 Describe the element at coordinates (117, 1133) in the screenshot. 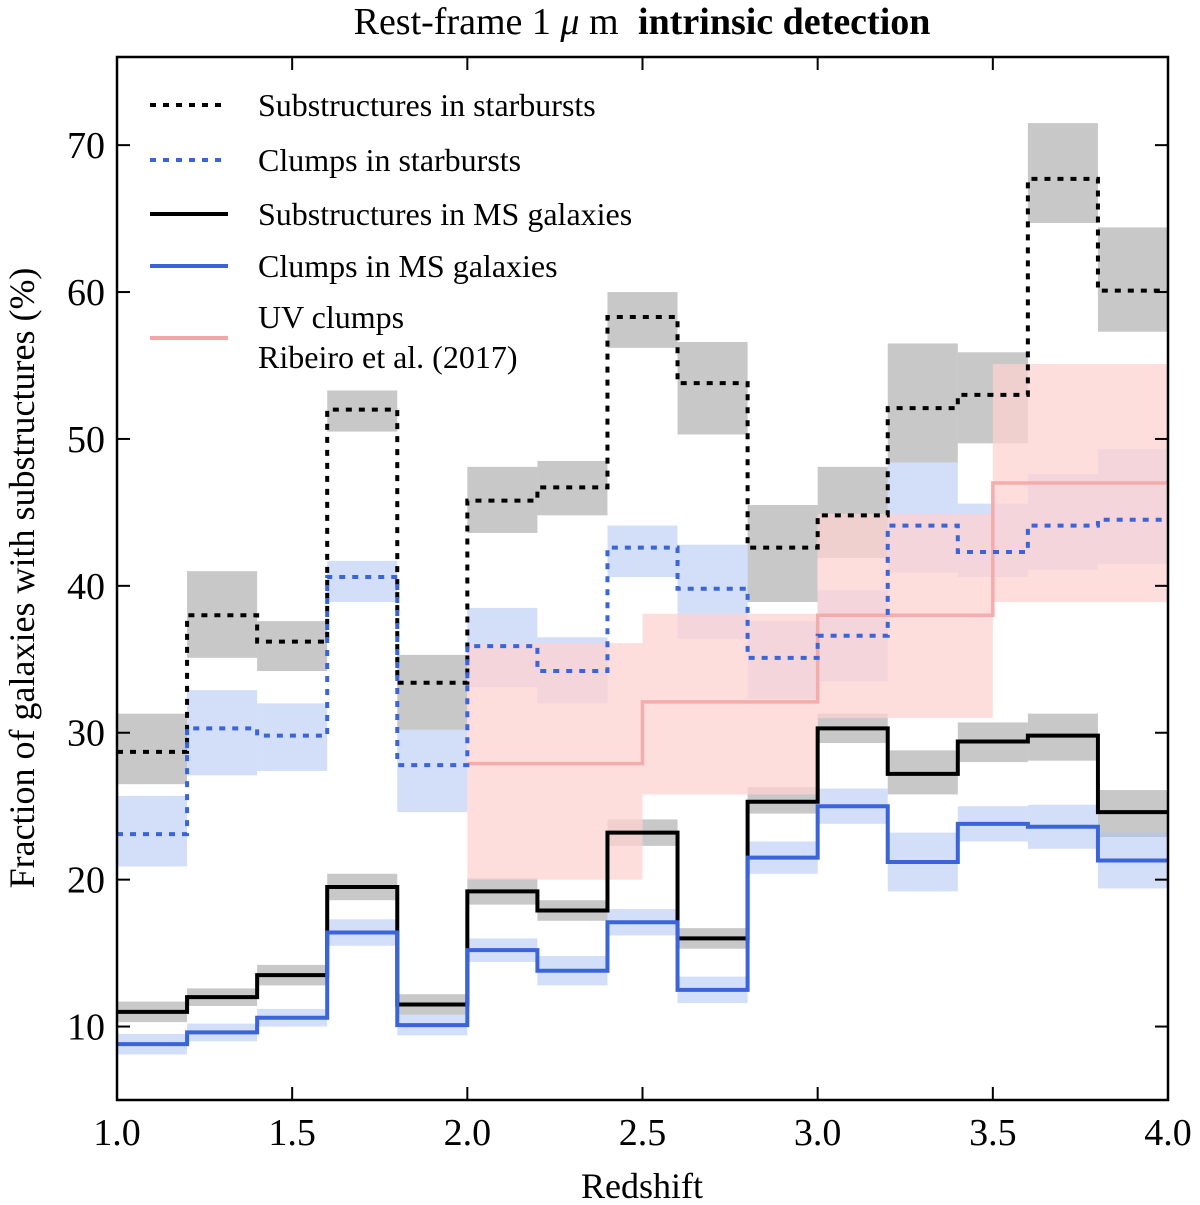

I see `x-tick-label: 1.0` at that location.